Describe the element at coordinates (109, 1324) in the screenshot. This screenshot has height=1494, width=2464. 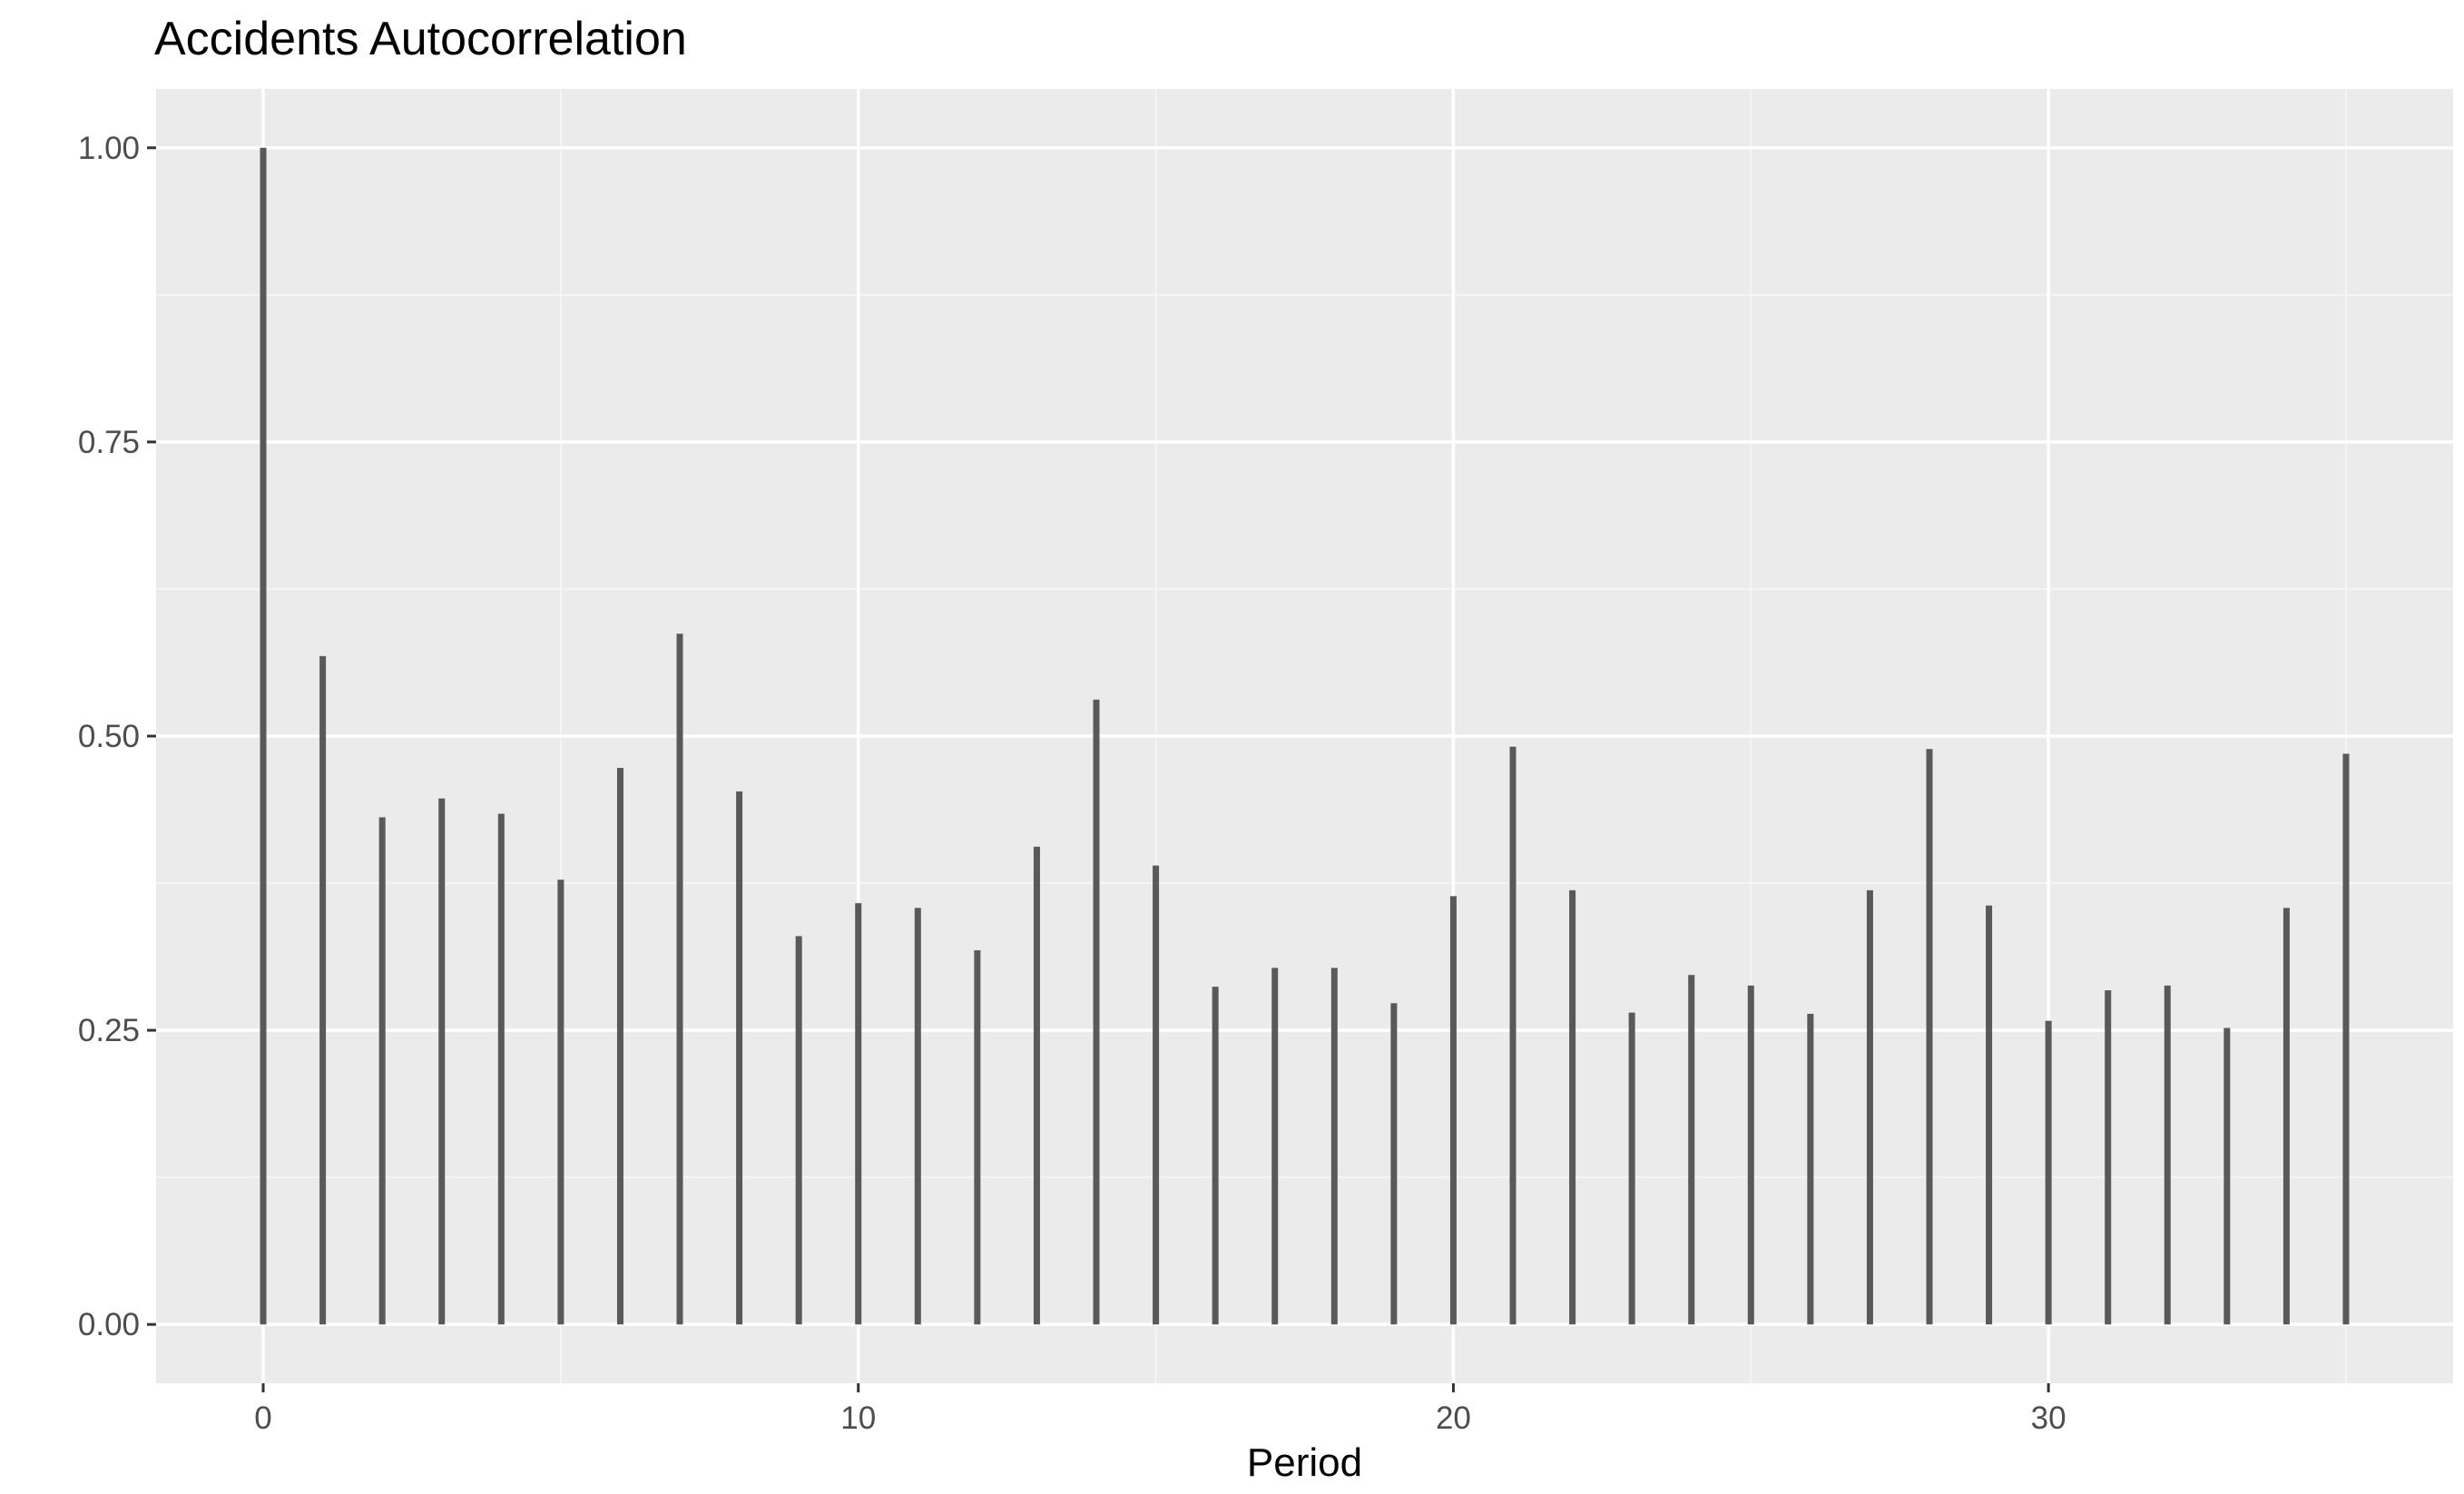
I see `y-tick-label: 0.00` at that location.